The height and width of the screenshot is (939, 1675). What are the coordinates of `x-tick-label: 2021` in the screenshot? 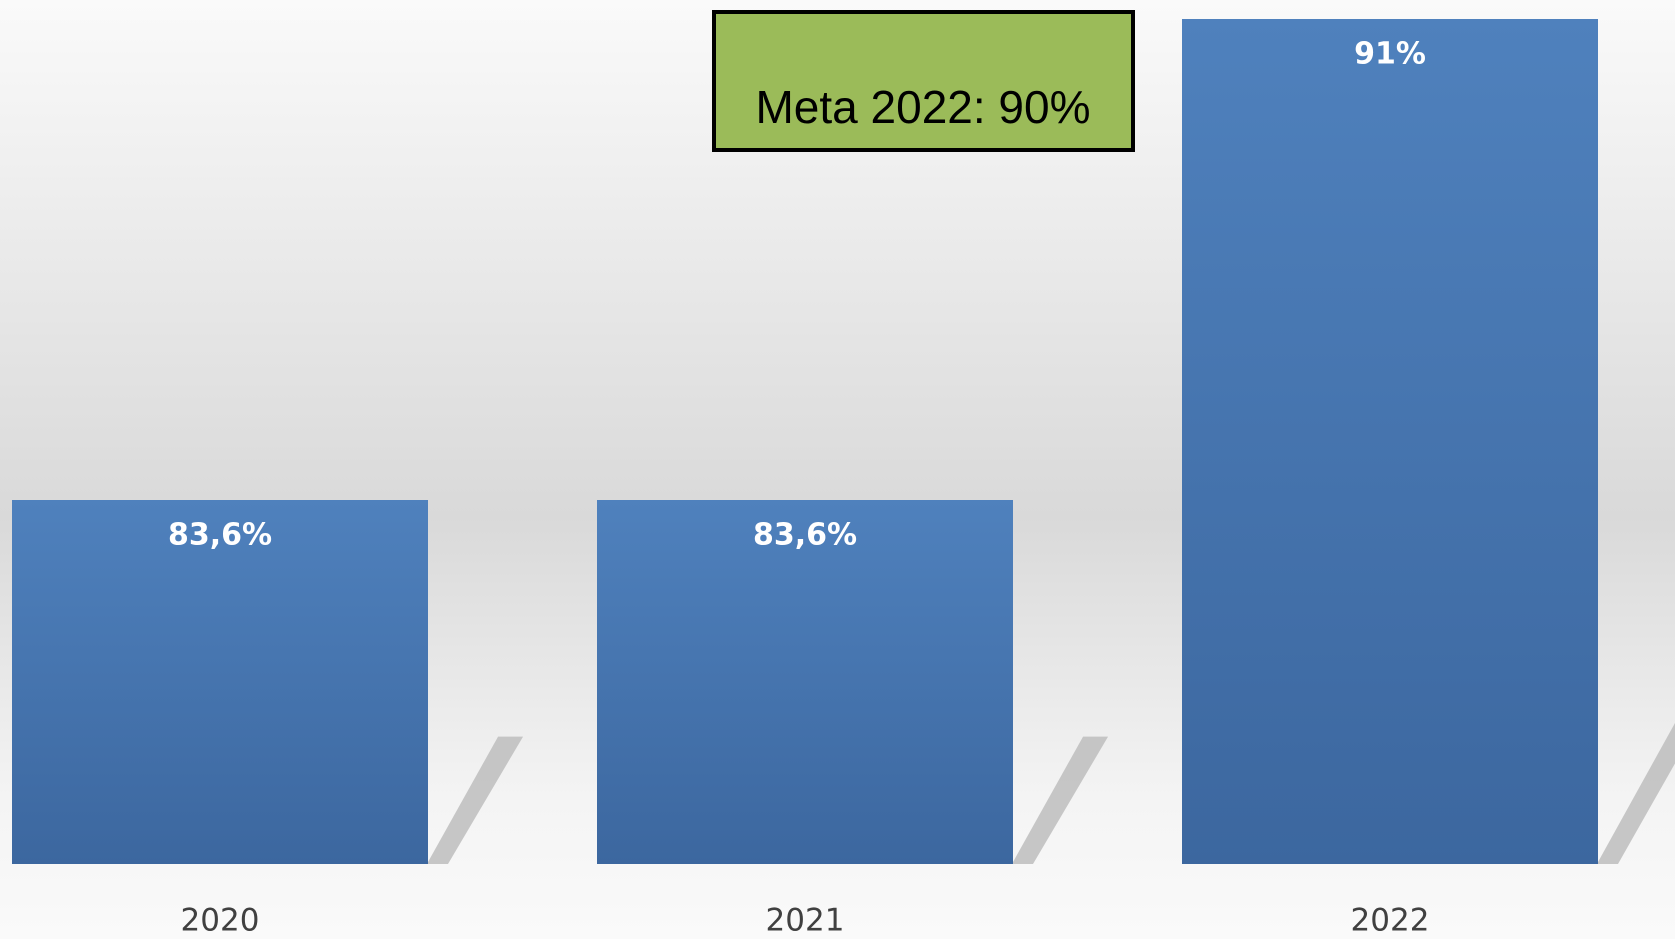 It's located at (805, 921).